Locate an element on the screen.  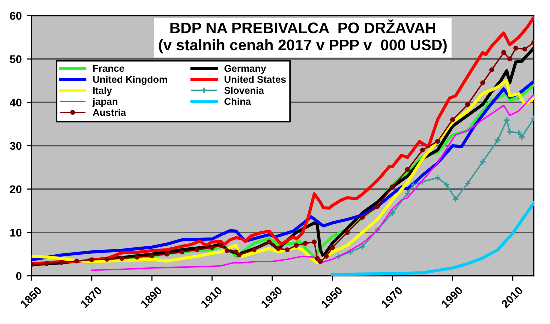
y-tick-label: 40 is located at coordinates (16, 102).